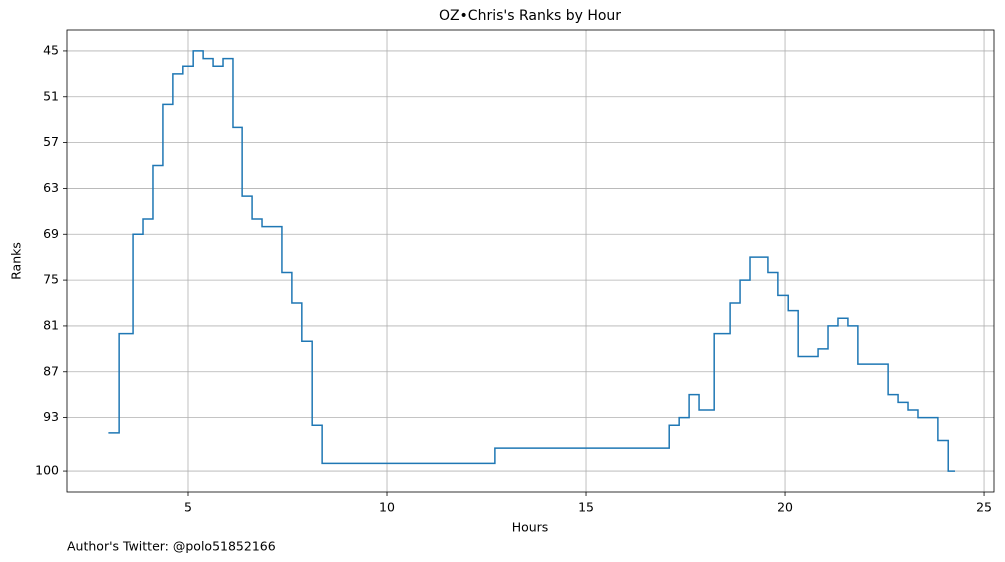 The image size is (1005, 562). Describe the element at coordinates (586, 507) in the screenshot. I see `x-tick-label: 15` at that location.